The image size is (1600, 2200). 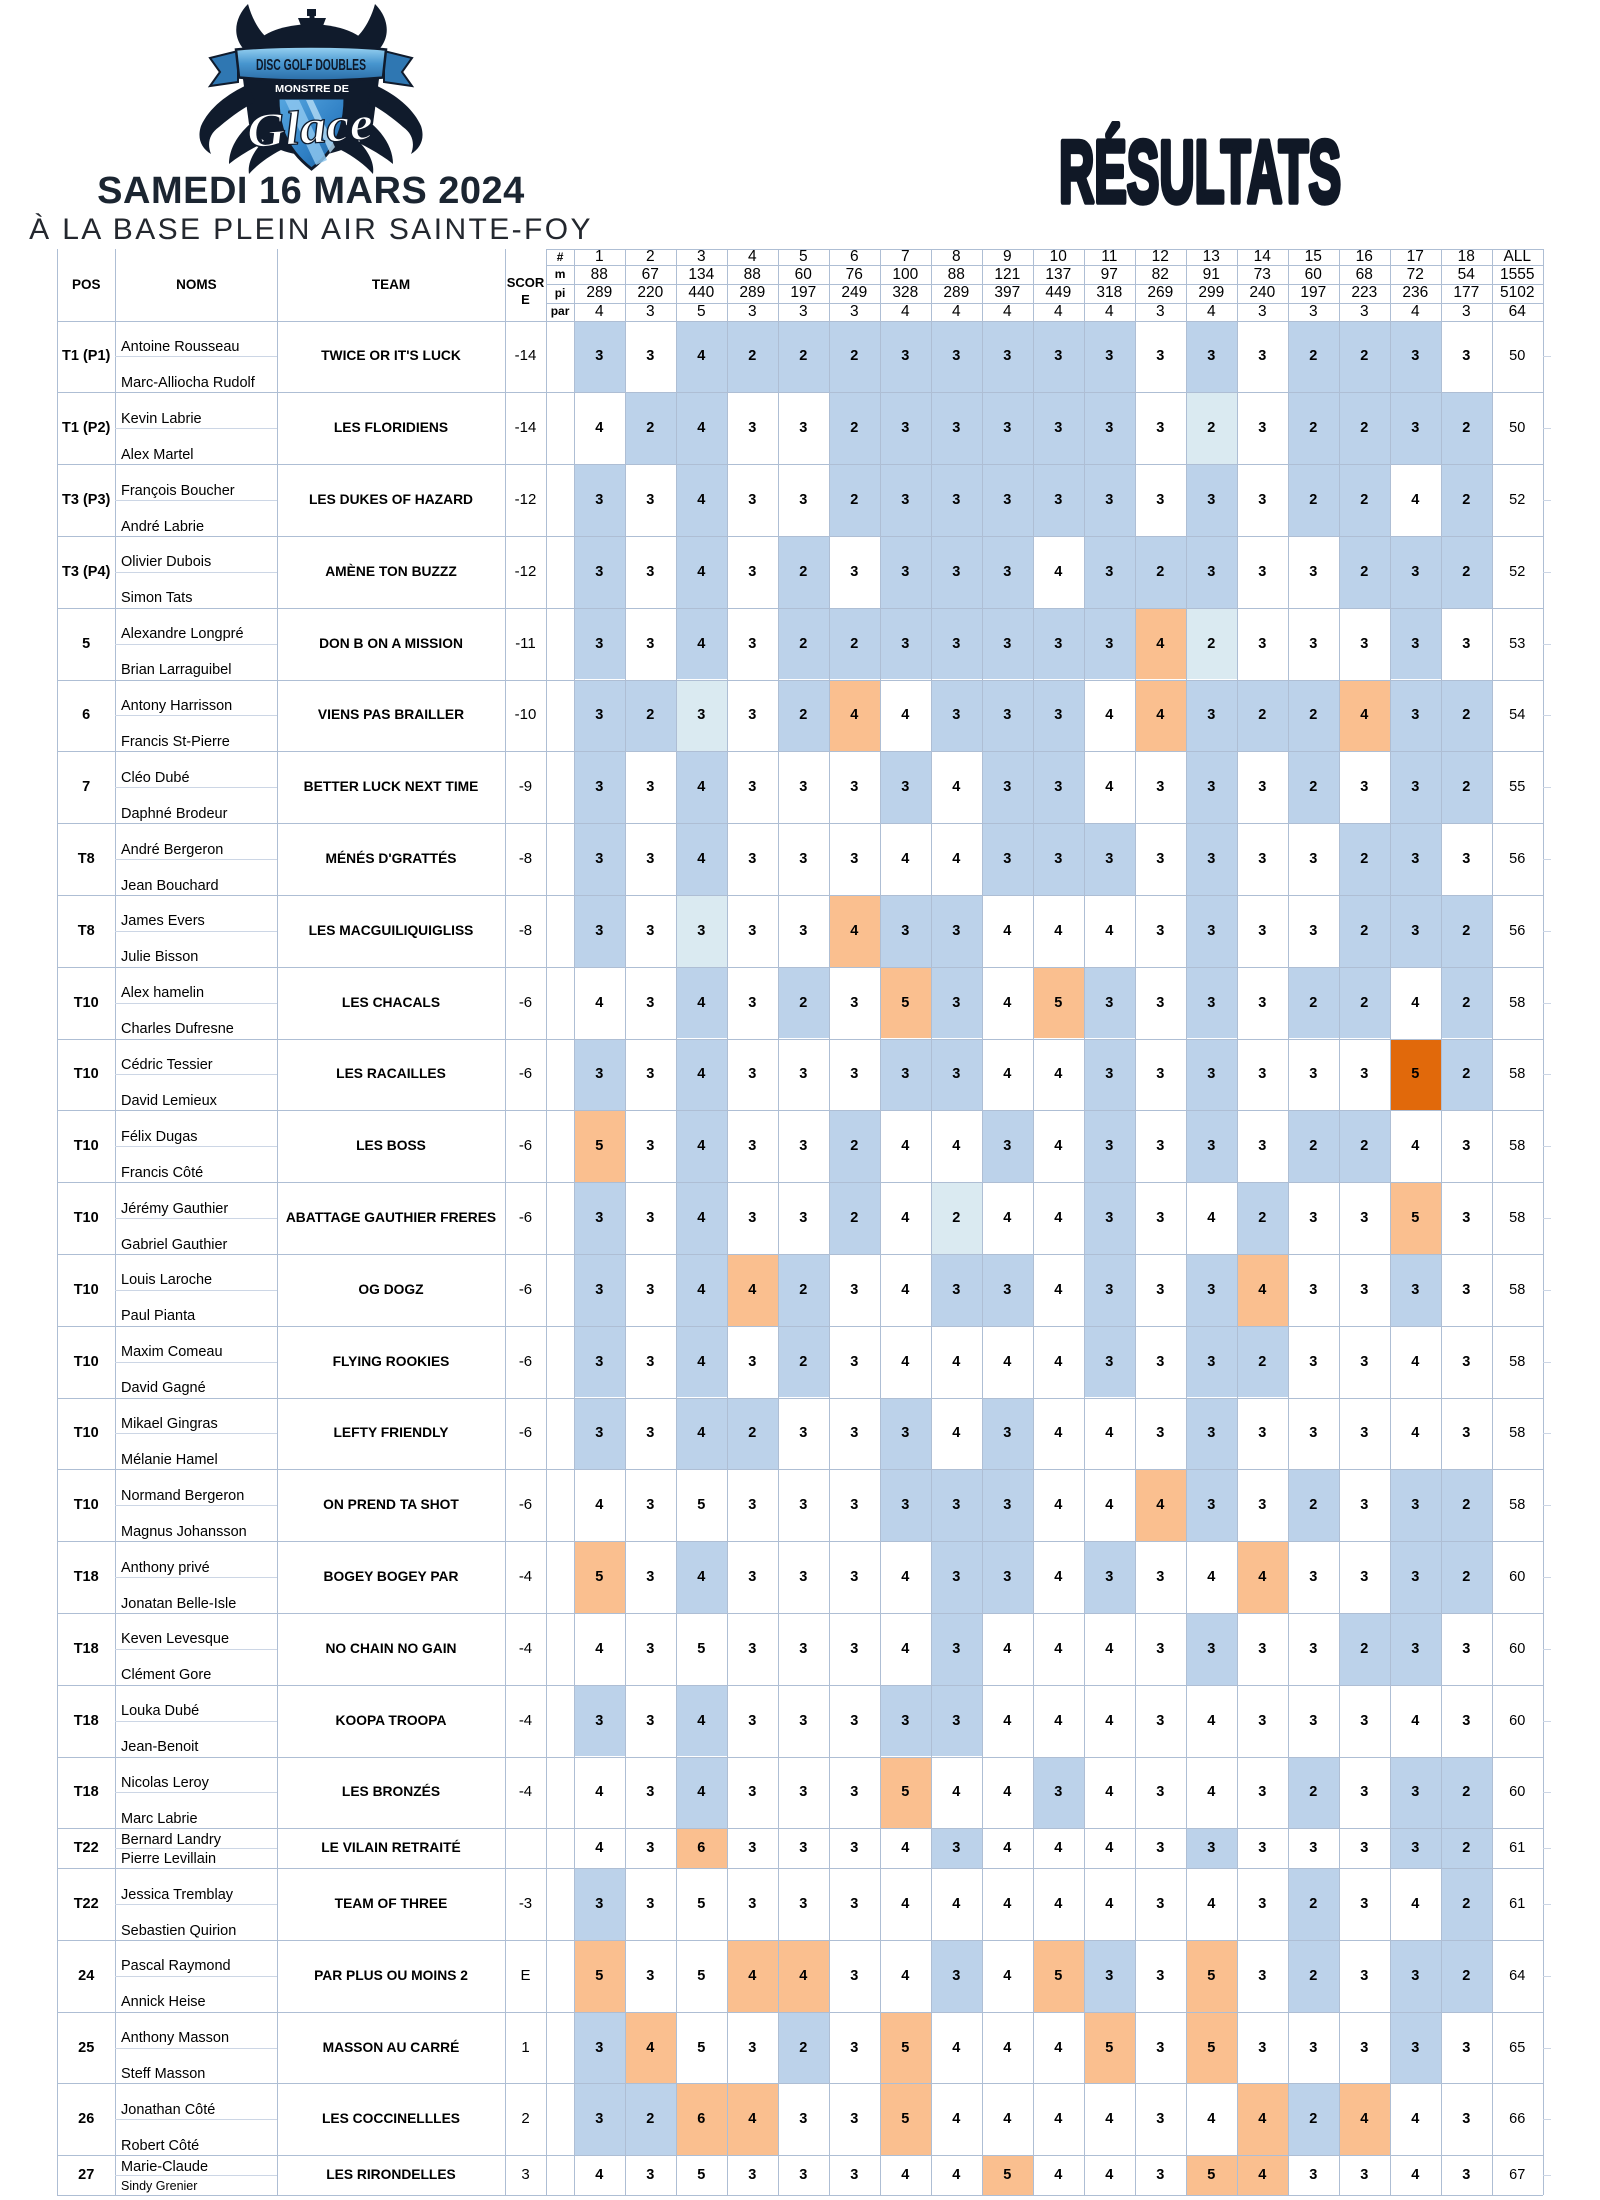 I want to click on svg-text: MONSTRE DE, so click(x=312, y=89).